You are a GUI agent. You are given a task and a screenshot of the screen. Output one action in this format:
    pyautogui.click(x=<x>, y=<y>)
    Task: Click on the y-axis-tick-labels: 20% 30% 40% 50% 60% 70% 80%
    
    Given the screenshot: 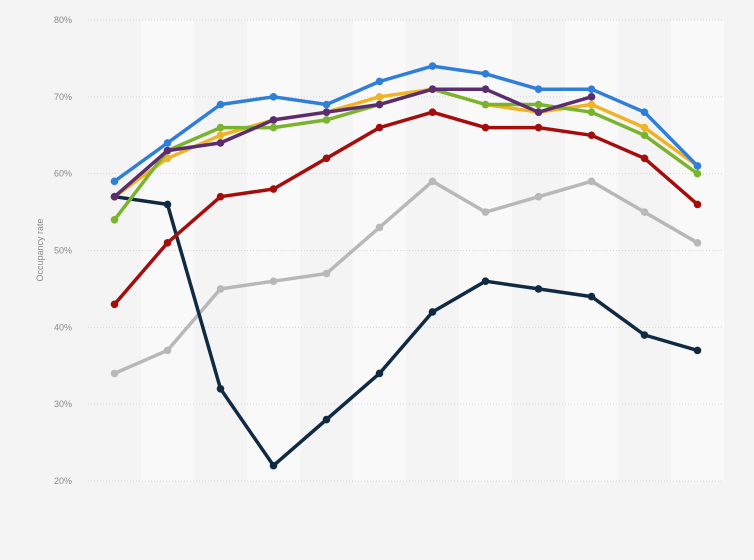 What is the action you would take?
    pyautogui.click(x=63, y=250)
    